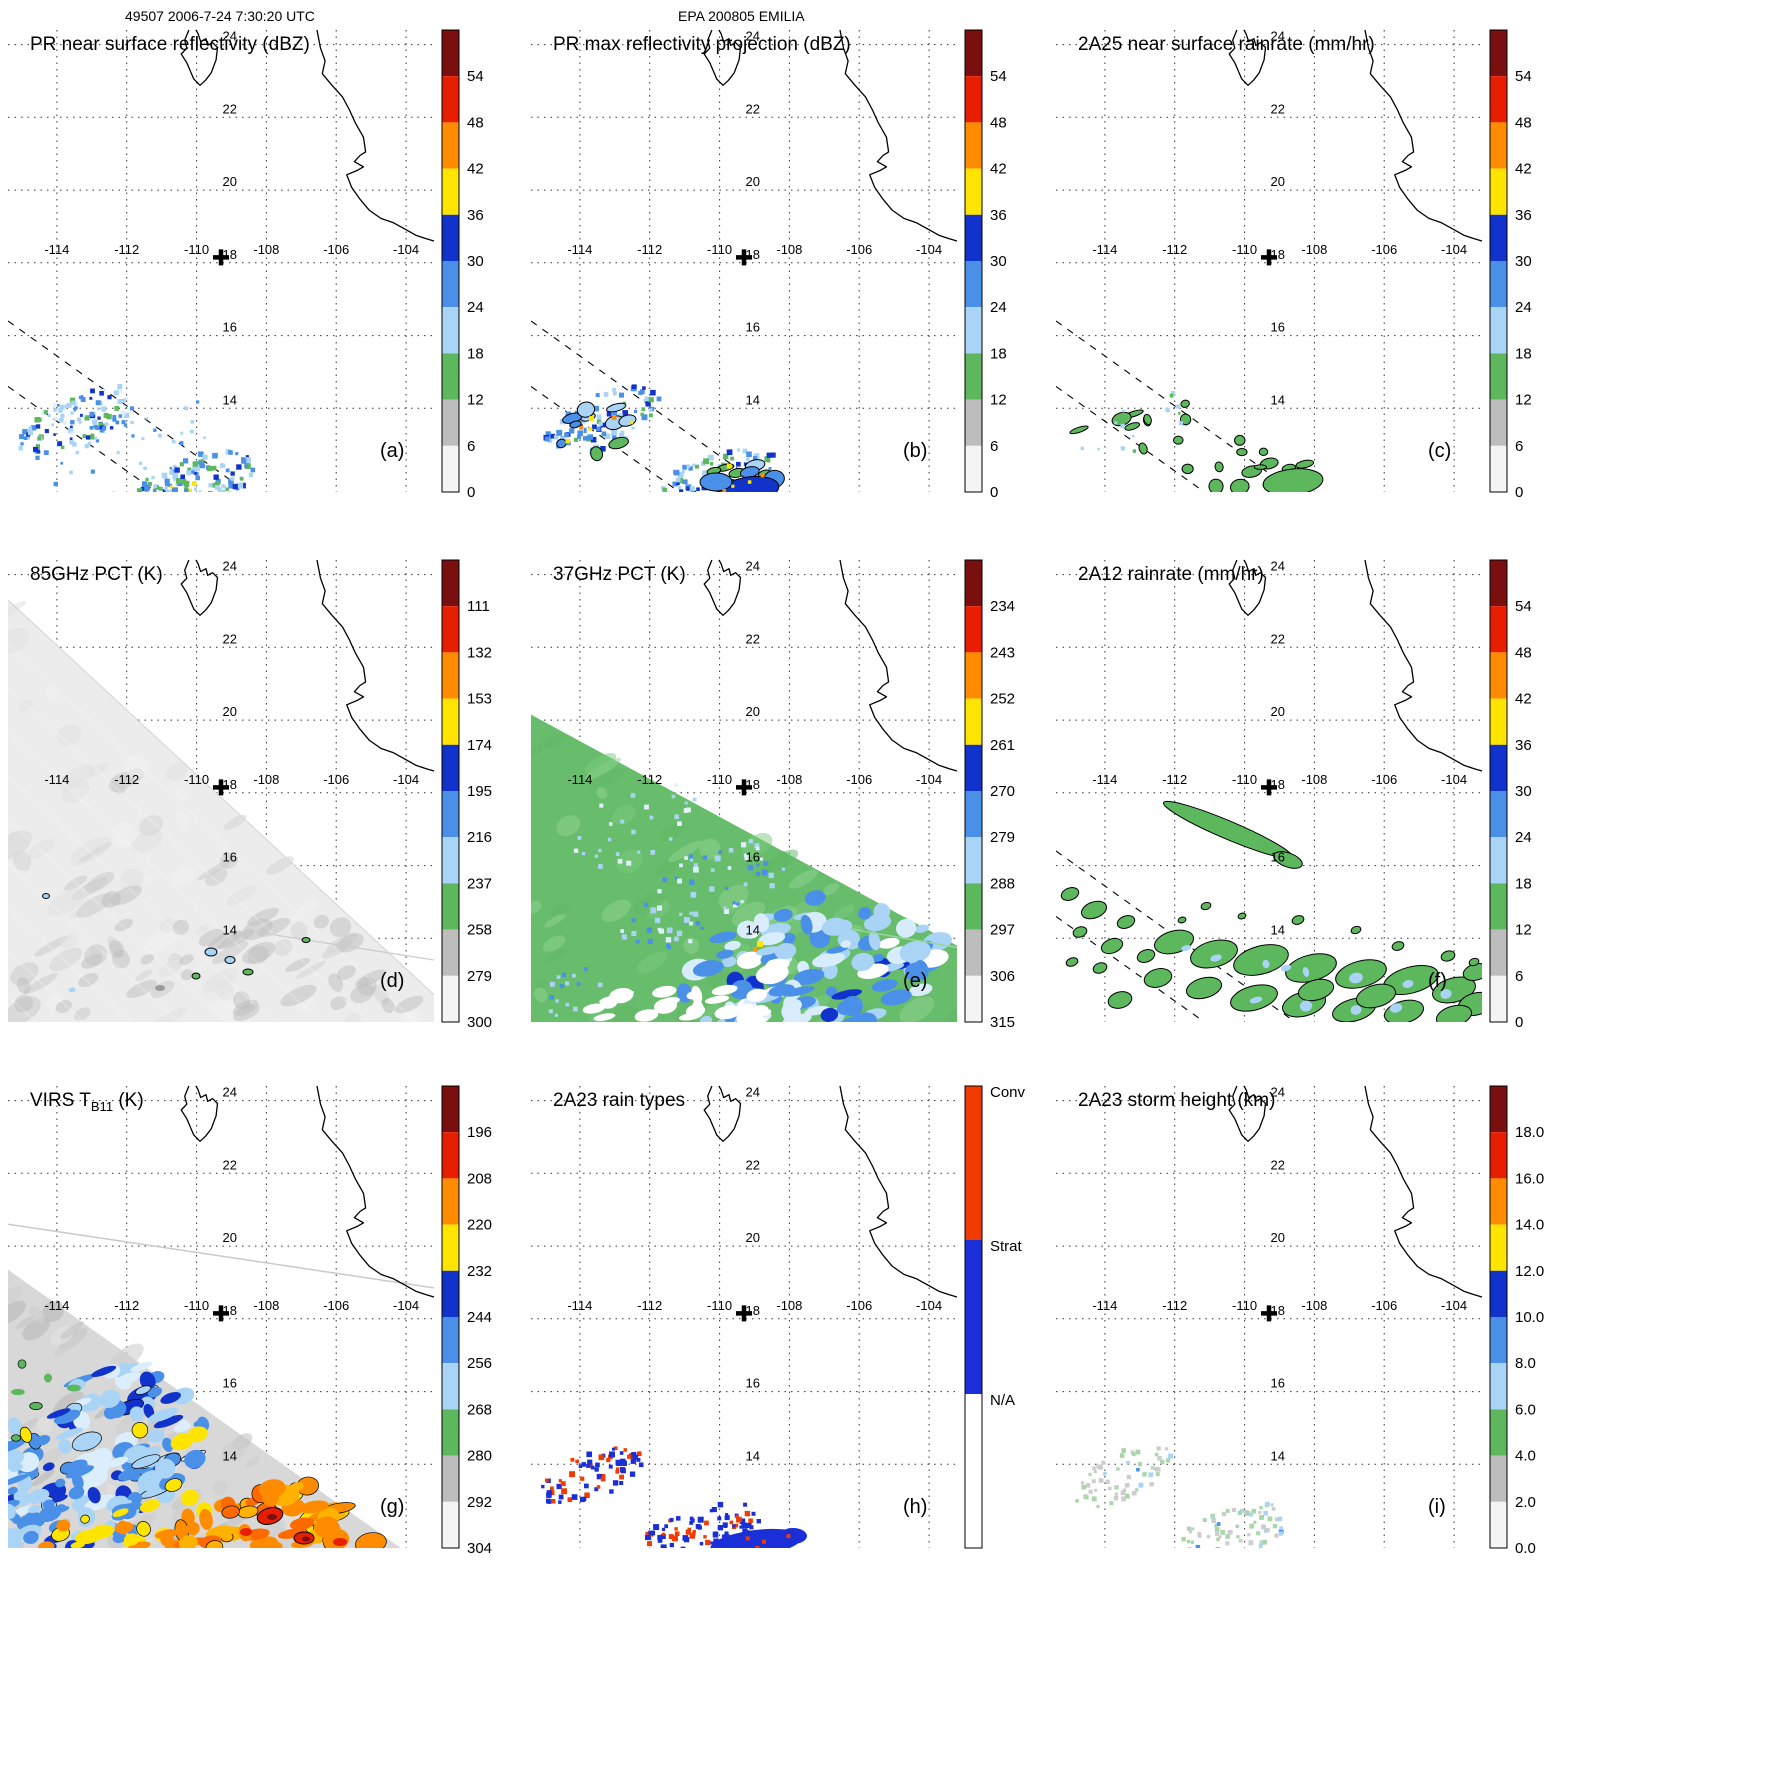 This screenshot has height=1771, width=1771. I want to click on title-text: 2A12 rainrate (mm/hr), so click(1171, 574).